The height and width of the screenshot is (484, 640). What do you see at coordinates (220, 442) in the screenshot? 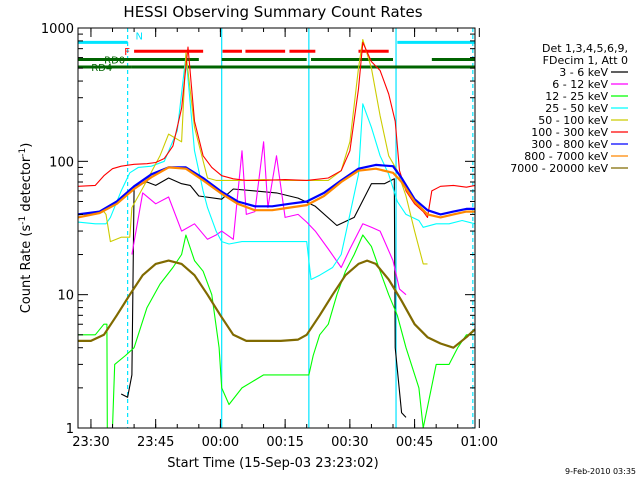
I see `x-tick-label-00:00: 00:00` at bounding box center [220, 442].